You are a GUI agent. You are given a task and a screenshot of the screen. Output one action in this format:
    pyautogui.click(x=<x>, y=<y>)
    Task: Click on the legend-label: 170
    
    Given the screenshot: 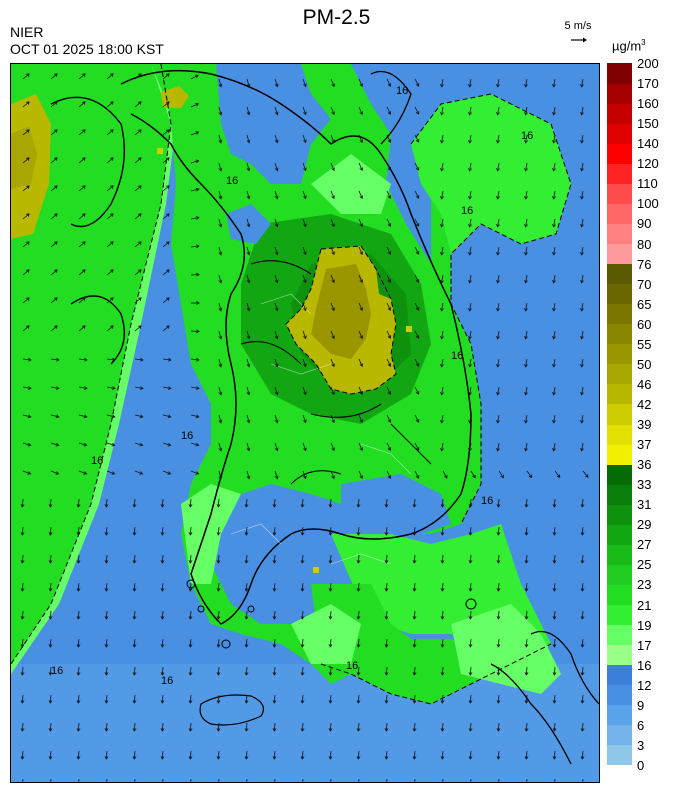 What is the action you would take?
    pyautogui.click(x=648, y=84)
    